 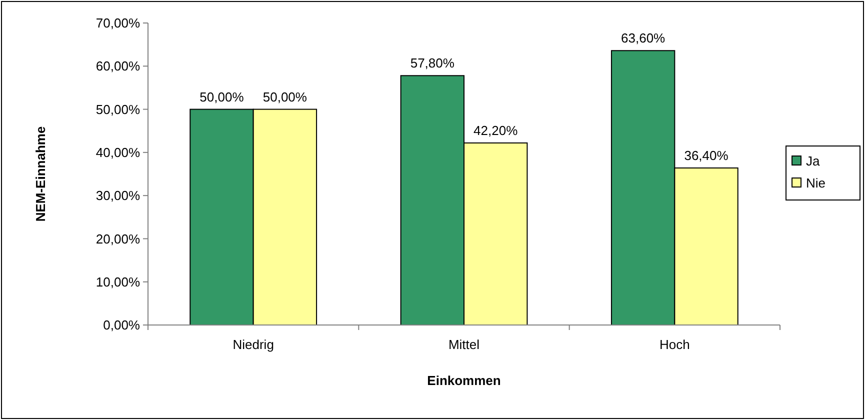 What do you see at coordinates (464, 344) in the screenshot?
I see `x-tick-label: Mittel` at bounding box center [464, 344].